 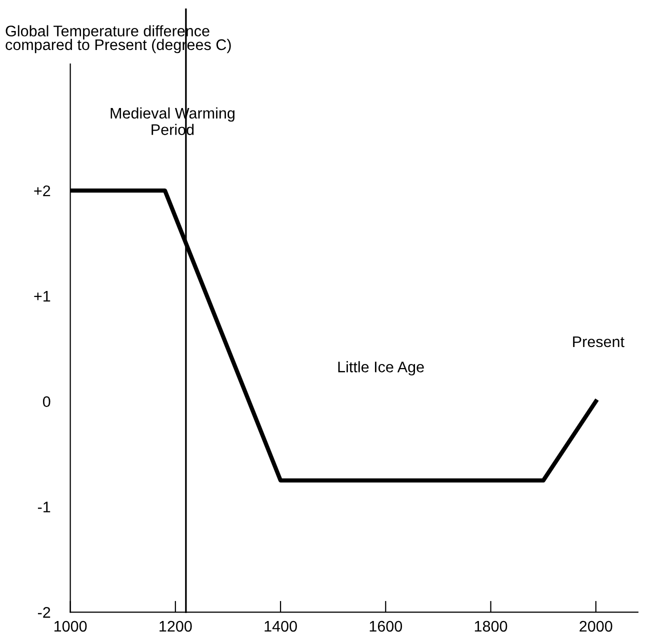 What do you see at coordinates (176, 626) in the screenshot?
I see `x-tick-label: 1200` at bounding box center [176, 626].